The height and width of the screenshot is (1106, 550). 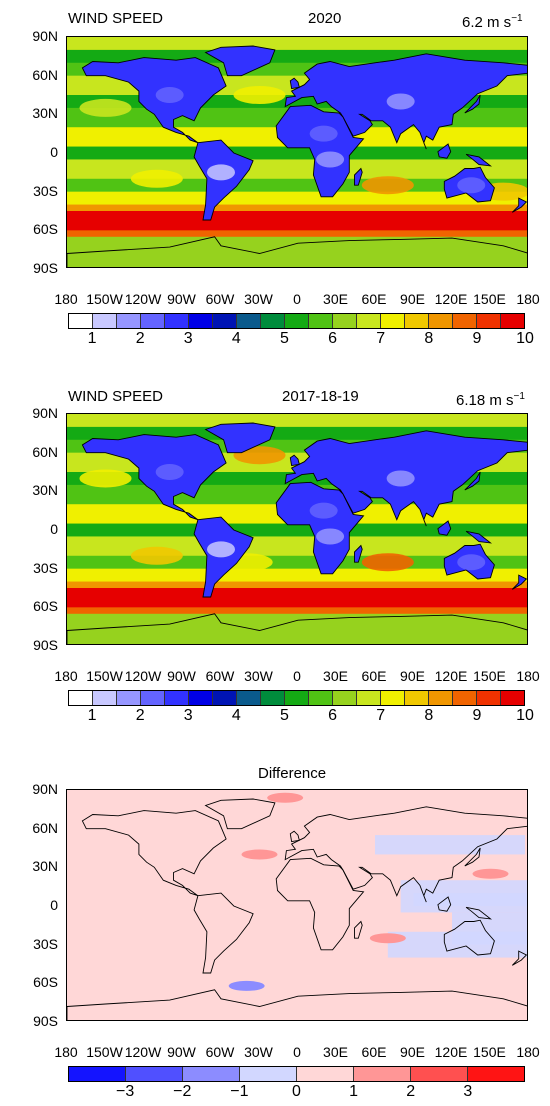 What do you see at coordinates (374, 299) in the screenshot?
I see `lon-tick-label: 60E` at bounding box center [374, 299].